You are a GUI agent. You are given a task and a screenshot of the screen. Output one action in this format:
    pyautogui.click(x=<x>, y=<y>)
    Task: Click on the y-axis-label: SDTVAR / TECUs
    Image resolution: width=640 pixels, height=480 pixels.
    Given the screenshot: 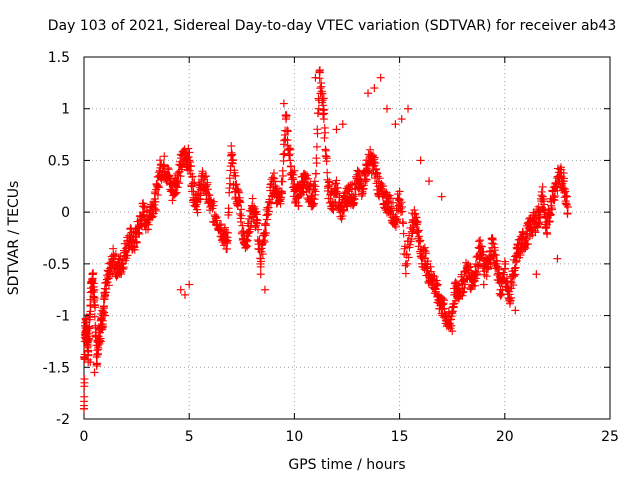 What is the action you would take?
    pyautogui.click(x=14, y=238)
    